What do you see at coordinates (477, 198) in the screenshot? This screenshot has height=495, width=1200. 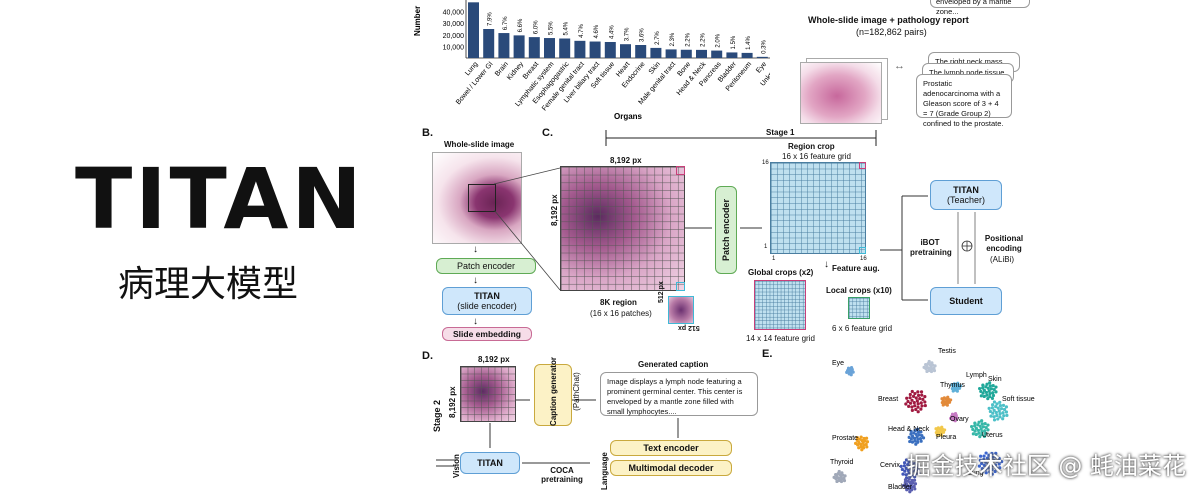 I see `wsi-image` at bounding box center [477, 198].